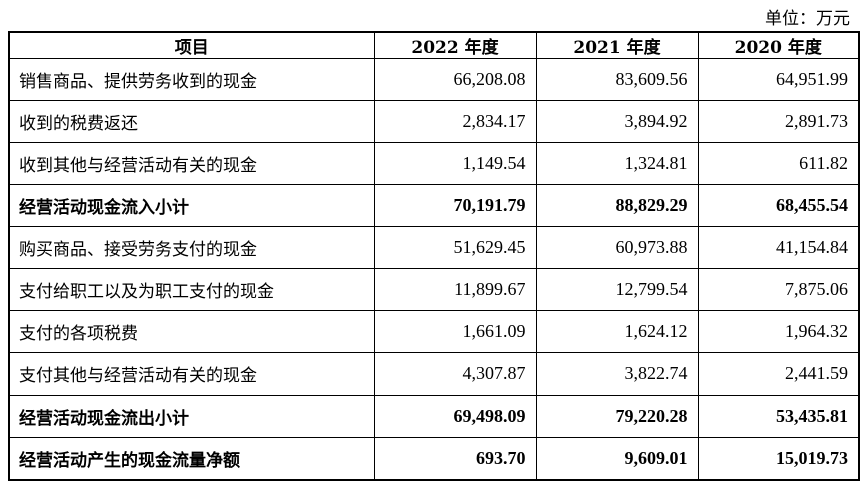  Describe the element at coordinates (191, 248) in the screenshot. I see `row-item-label: 购买商品、接受劳务支付的现金` at that location.